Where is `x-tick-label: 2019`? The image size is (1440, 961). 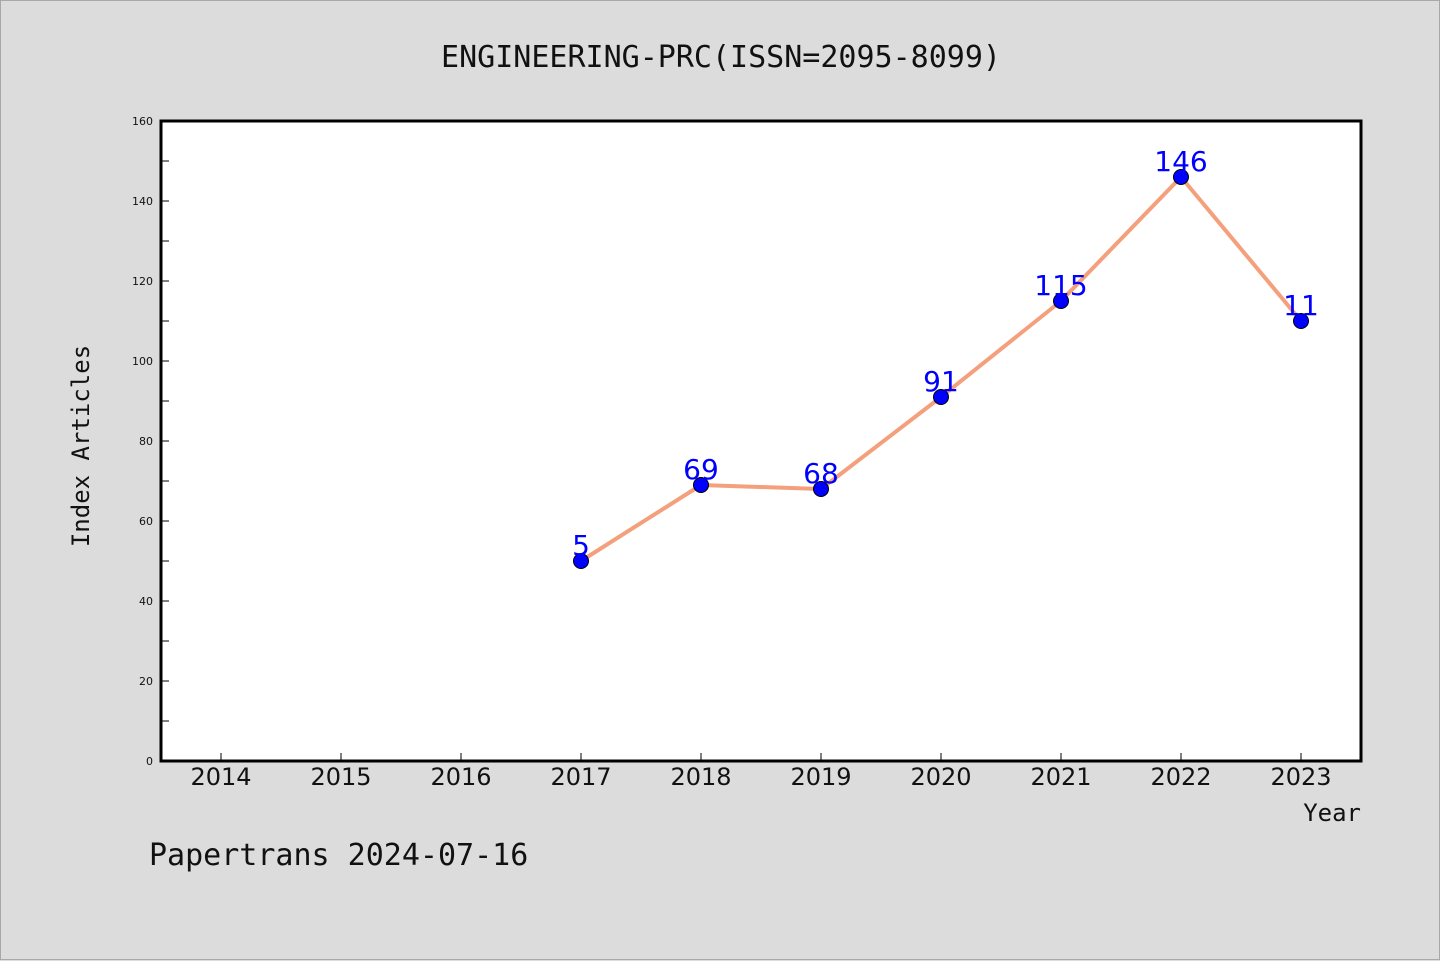
x-tick-label: 2019 is located at coordinates (820, 777).